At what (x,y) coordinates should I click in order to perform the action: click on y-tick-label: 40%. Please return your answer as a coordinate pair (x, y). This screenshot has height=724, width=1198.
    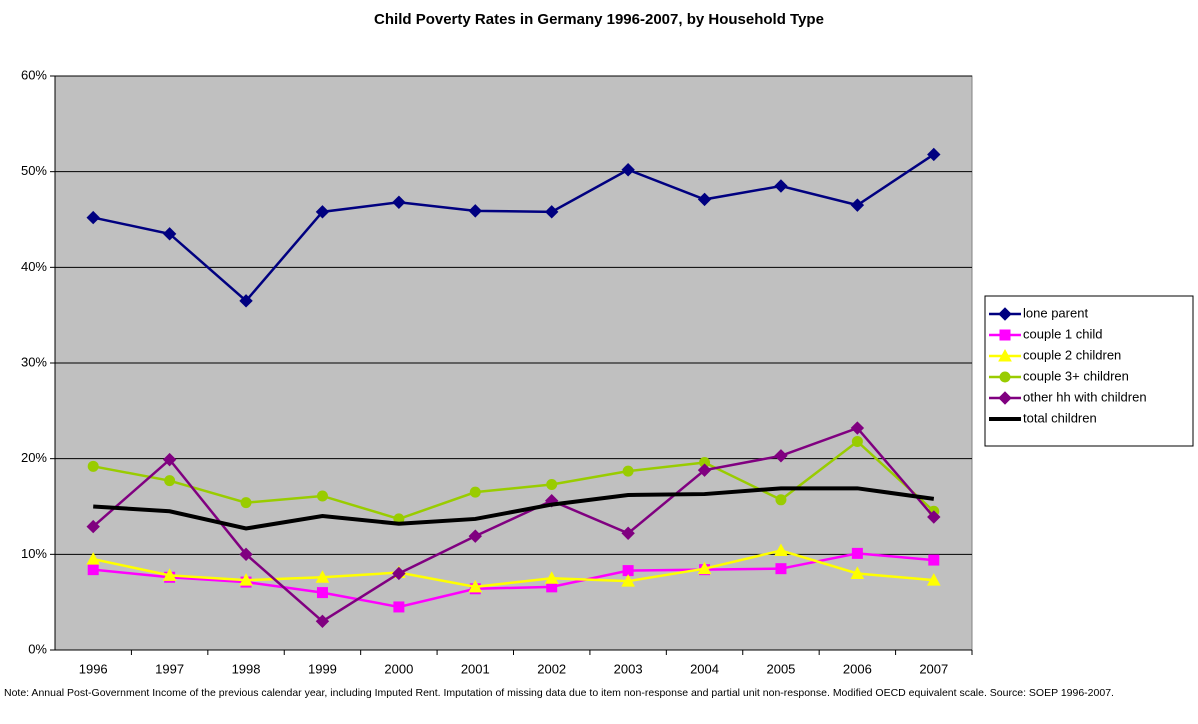
    Looking at the image, I should click on (34, 266).